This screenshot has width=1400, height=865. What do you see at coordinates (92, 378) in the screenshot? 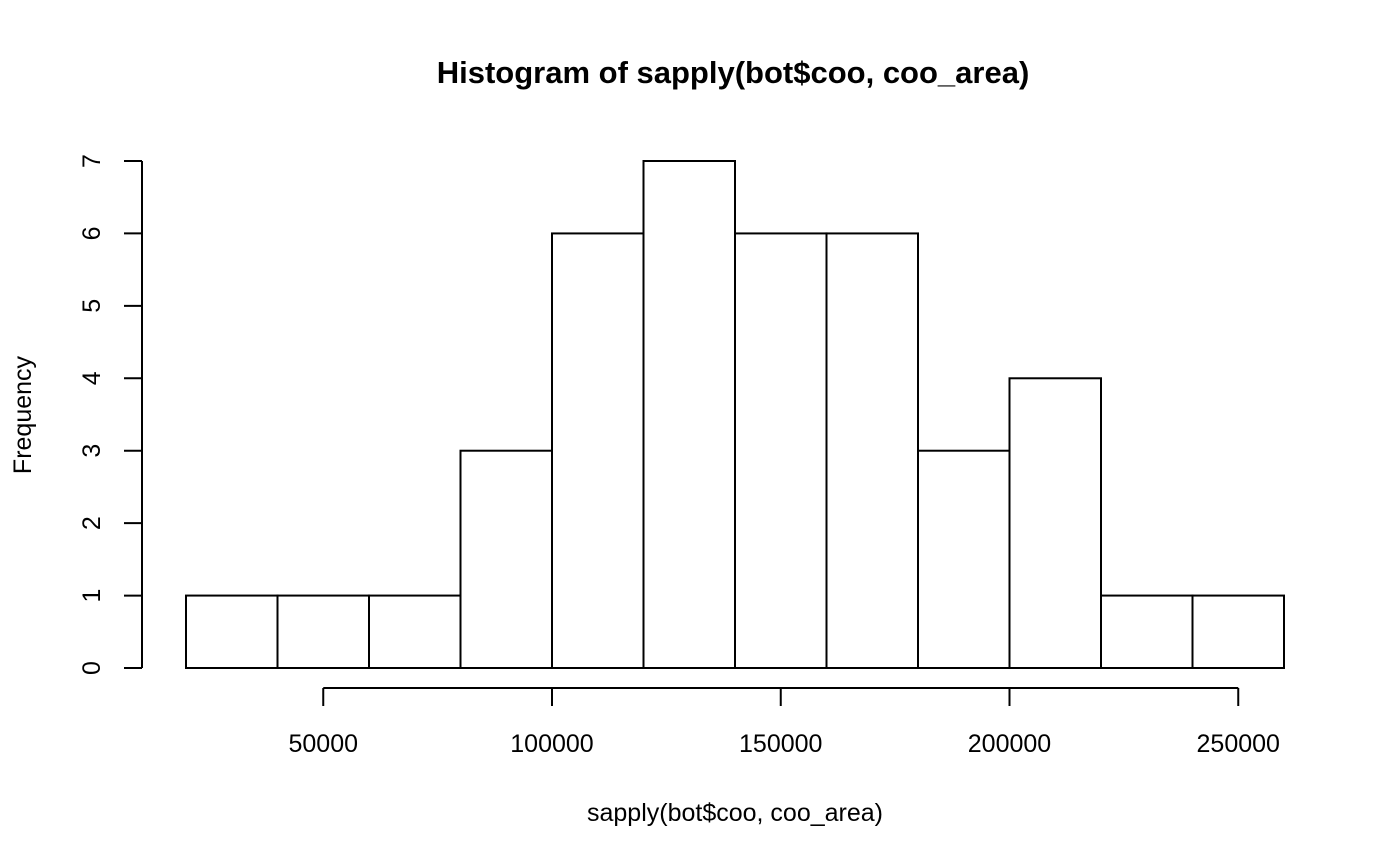
I see `y-tick-label: 4` at bounding box center [92, 378].